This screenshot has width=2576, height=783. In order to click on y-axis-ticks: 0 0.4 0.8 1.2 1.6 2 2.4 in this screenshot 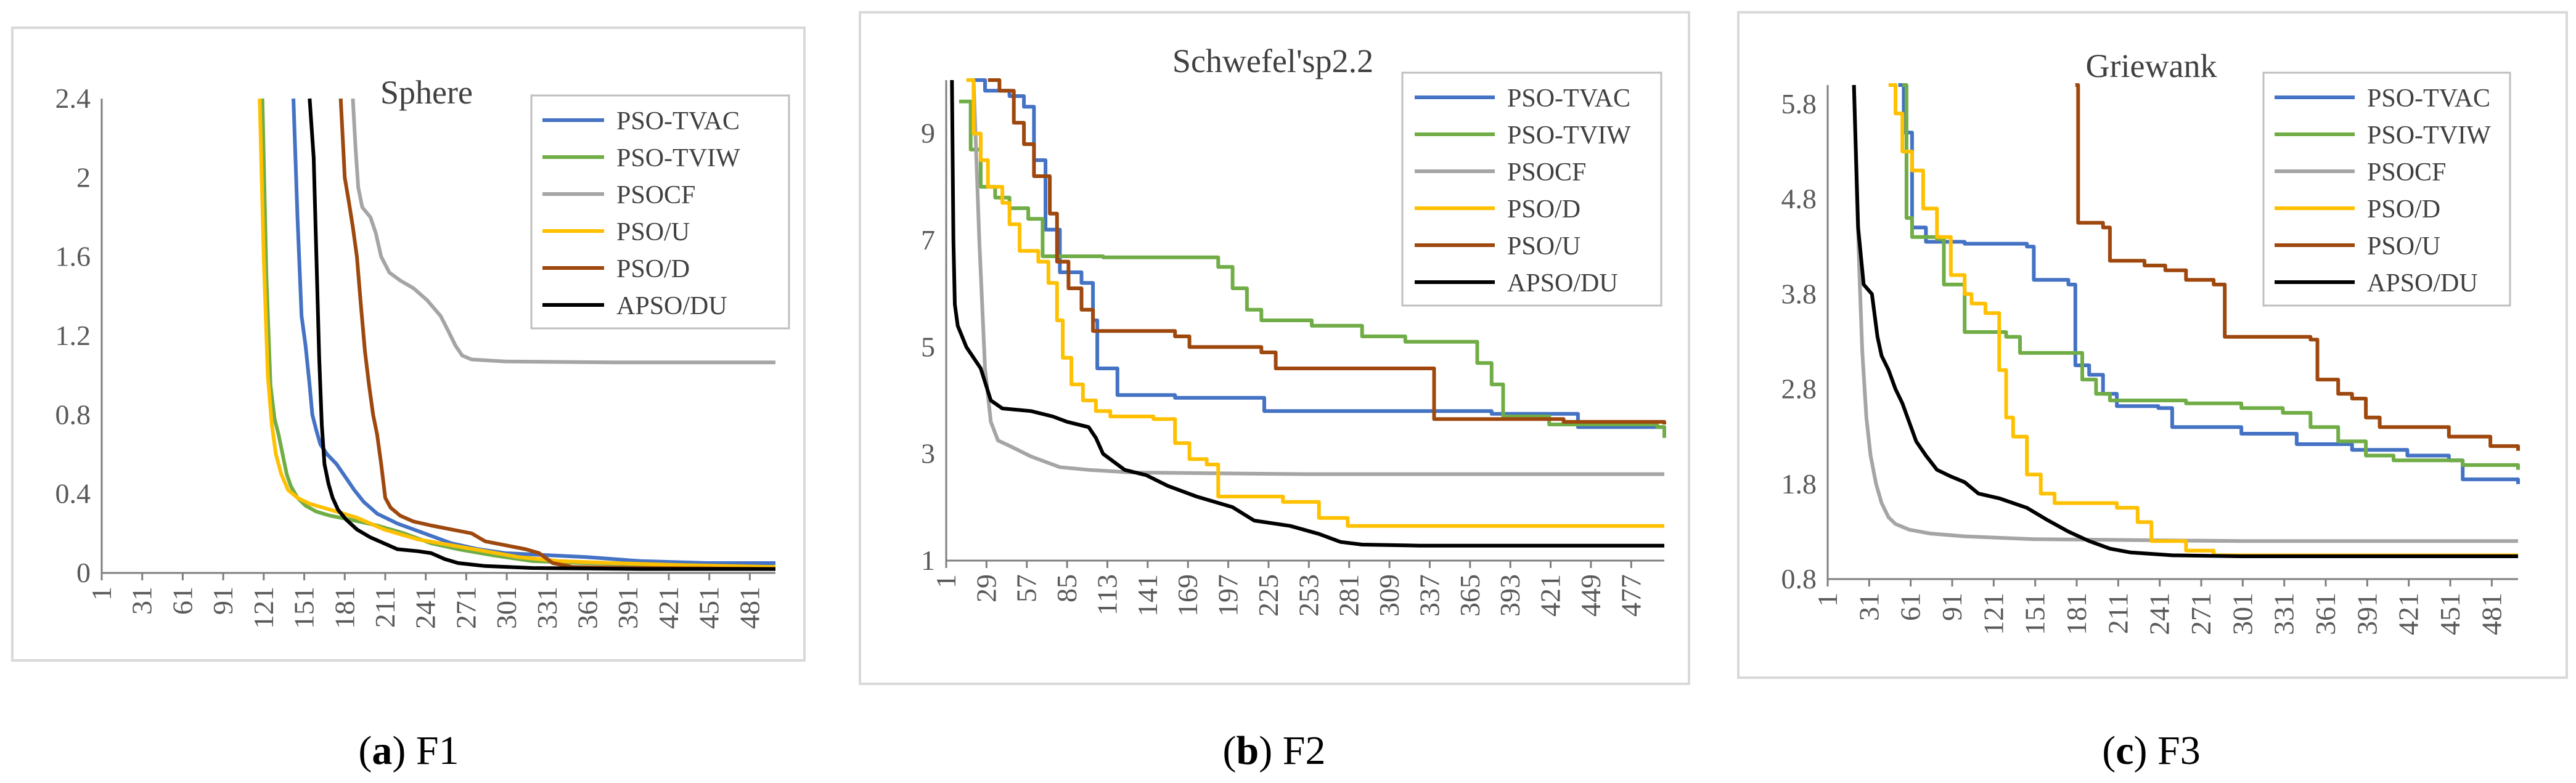, I will do `click(79, 335)`.